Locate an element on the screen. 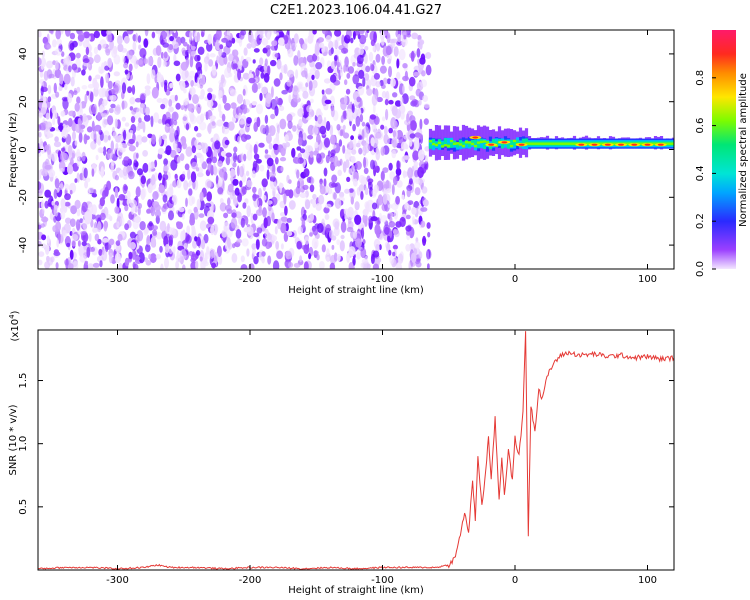 The image size is (750, 600). spectrogram-y-tick-label: -20 is located at coordinates (23, 197).